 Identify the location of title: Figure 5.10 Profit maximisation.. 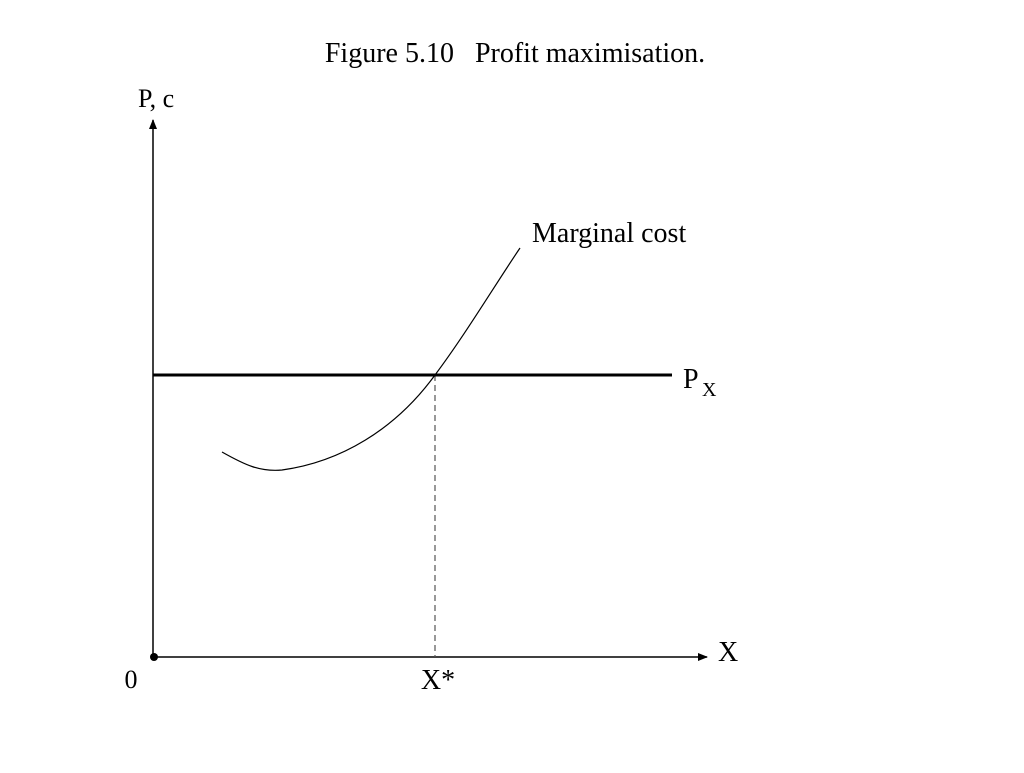
(515, 53).